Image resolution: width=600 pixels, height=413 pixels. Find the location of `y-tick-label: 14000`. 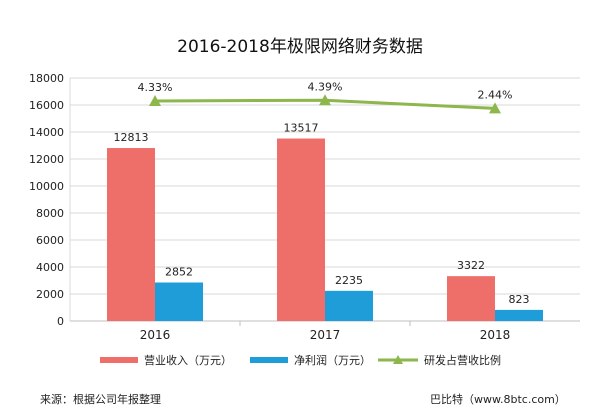

y-tick-label: 14000 is located at coordinates (46, 132).